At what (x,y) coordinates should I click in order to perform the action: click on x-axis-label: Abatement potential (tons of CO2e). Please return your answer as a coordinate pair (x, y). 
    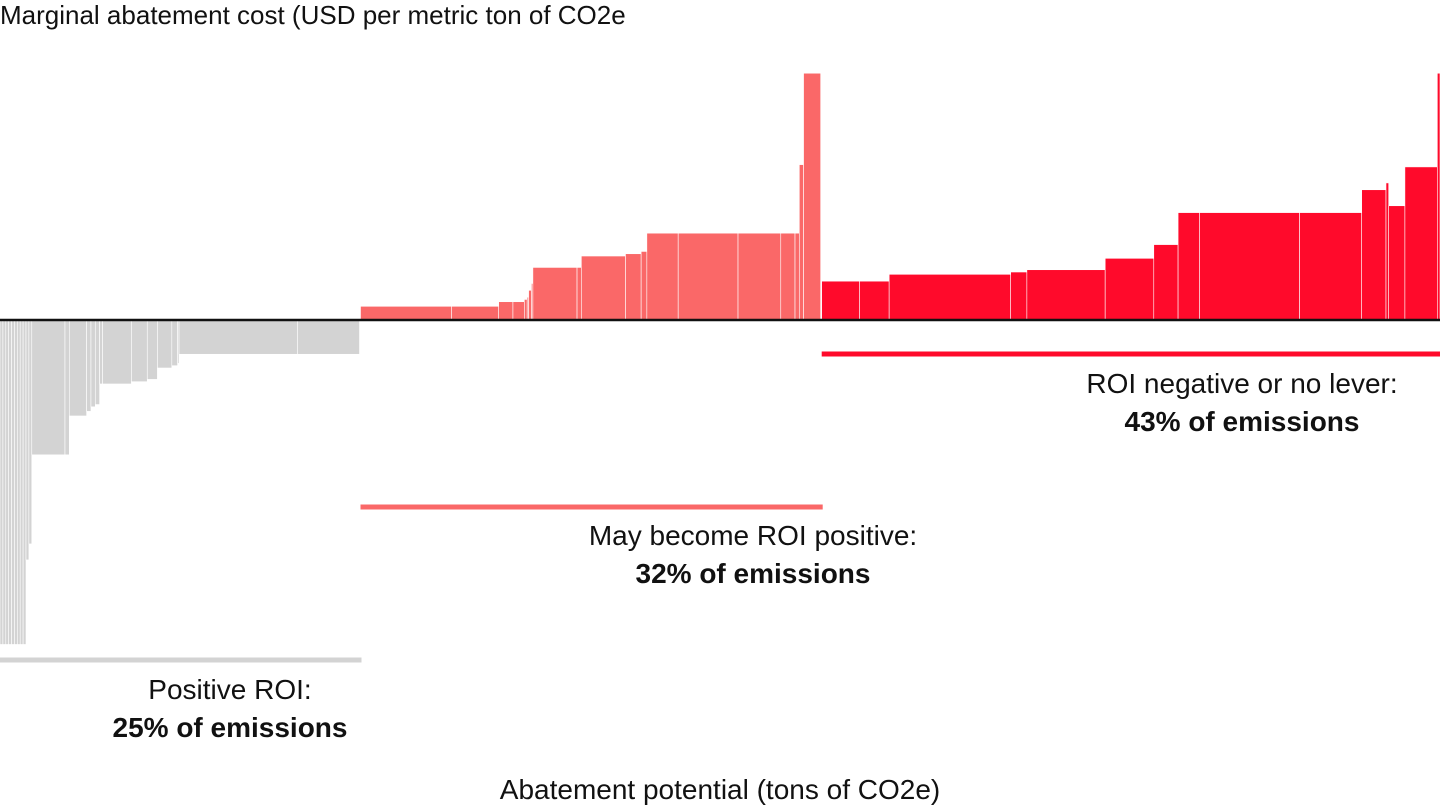
    Looking at the image, I should click on (720, 789).